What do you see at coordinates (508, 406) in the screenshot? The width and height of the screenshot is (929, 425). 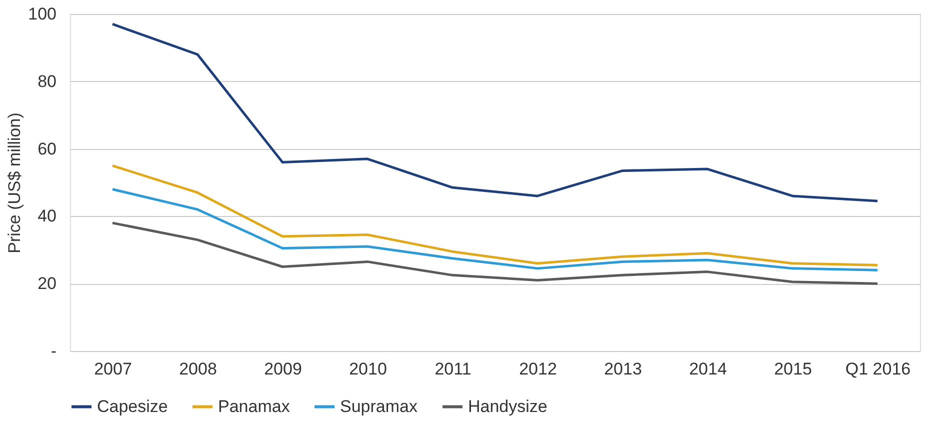 I see `legend-label: Handysize` at bounding box center [508, 406].